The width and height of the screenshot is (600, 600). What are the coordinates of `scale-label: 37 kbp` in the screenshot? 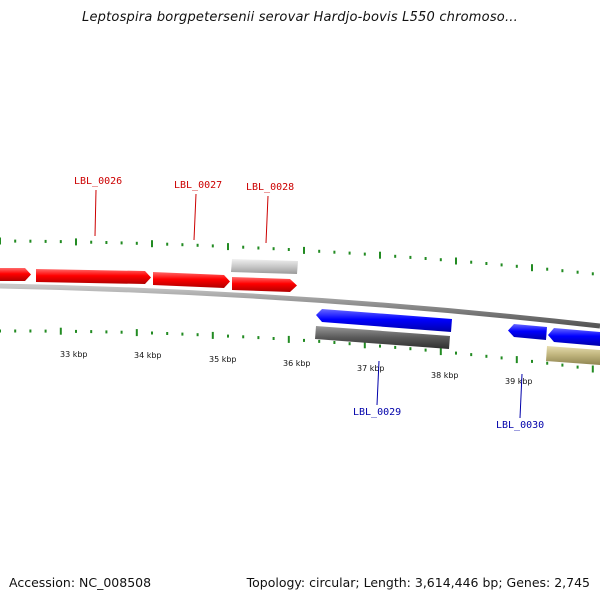 It's located at (371, 368).